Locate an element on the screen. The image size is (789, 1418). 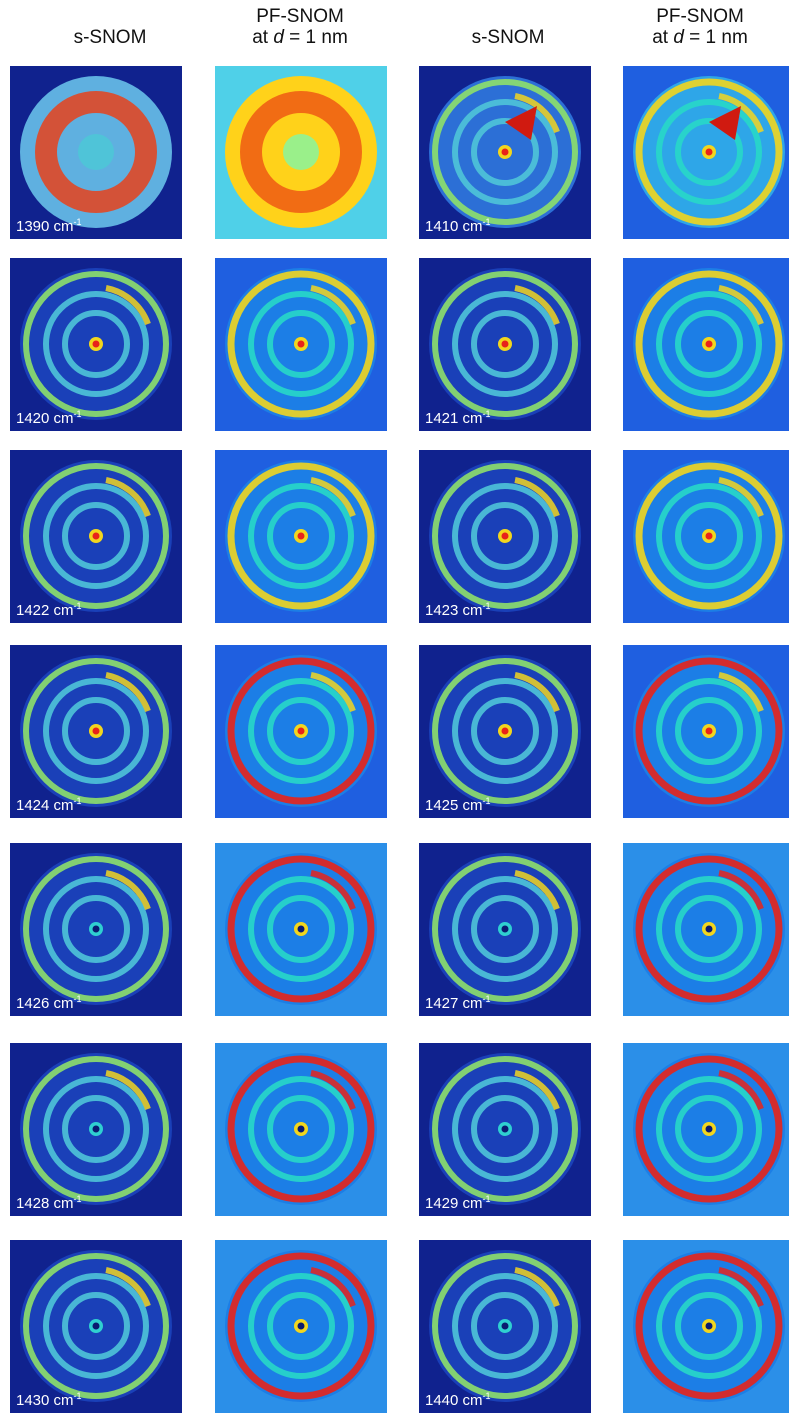
column-header-2: PF-SNOM at d = 1 nm is located at coordinates (300, 27).